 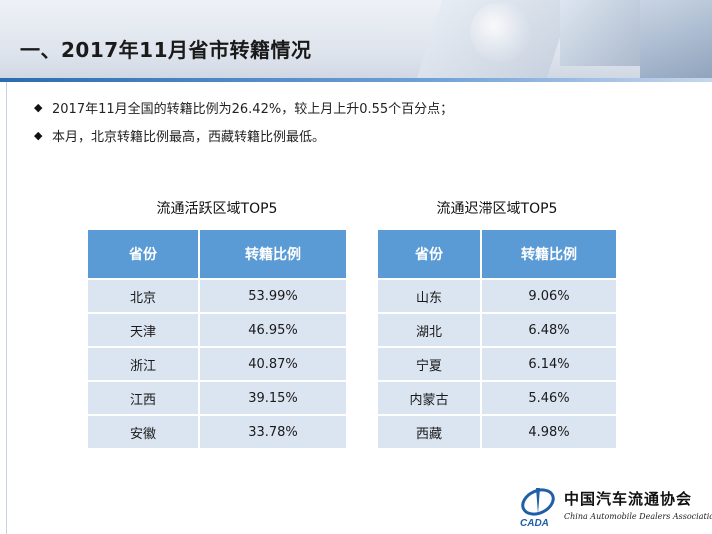 What do you see at coordinates (166, 50) in the screenshot?
I see `page-title: 一、2017年11月省市转籍情况` at bounding box center [166, 50].